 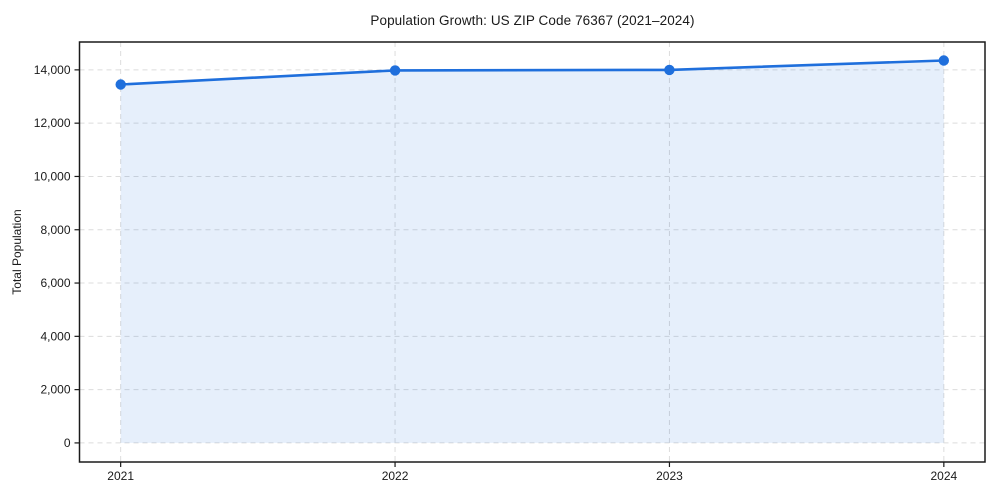 What do you see at coordinates (943, 476) in the screenshot?
I see `x-tick-label: 2024` at bounding box center [943, 476].